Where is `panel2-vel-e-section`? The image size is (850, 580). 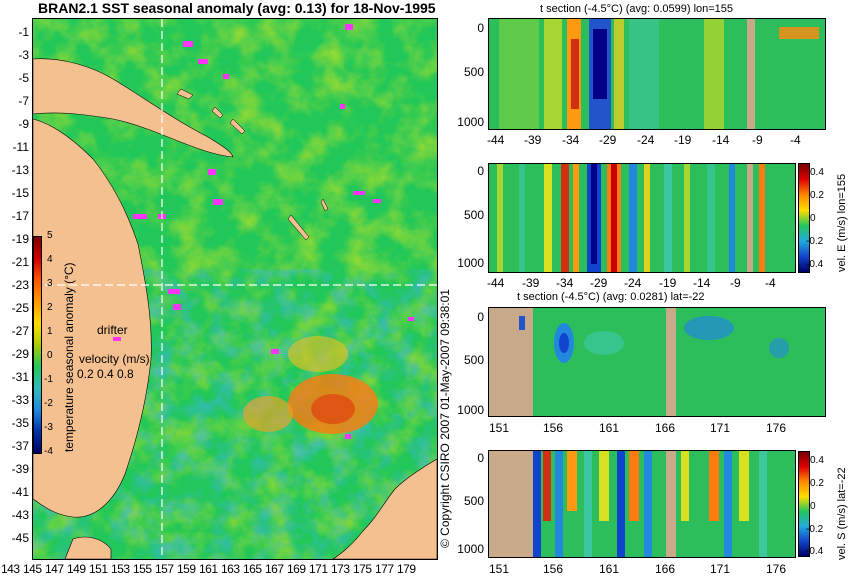 panel2-vel-e-section is located at coordinates (642, 218).